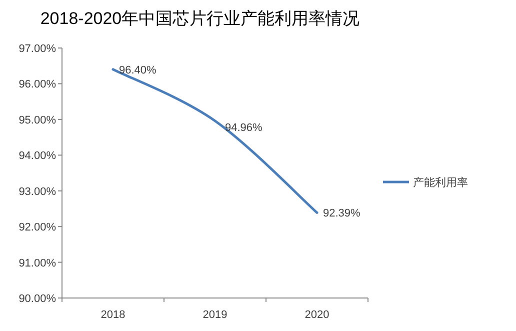  Describe the element at coordinates (37, 299) in the screenshot. I see `y-tick-label: 90.00%` at that location.